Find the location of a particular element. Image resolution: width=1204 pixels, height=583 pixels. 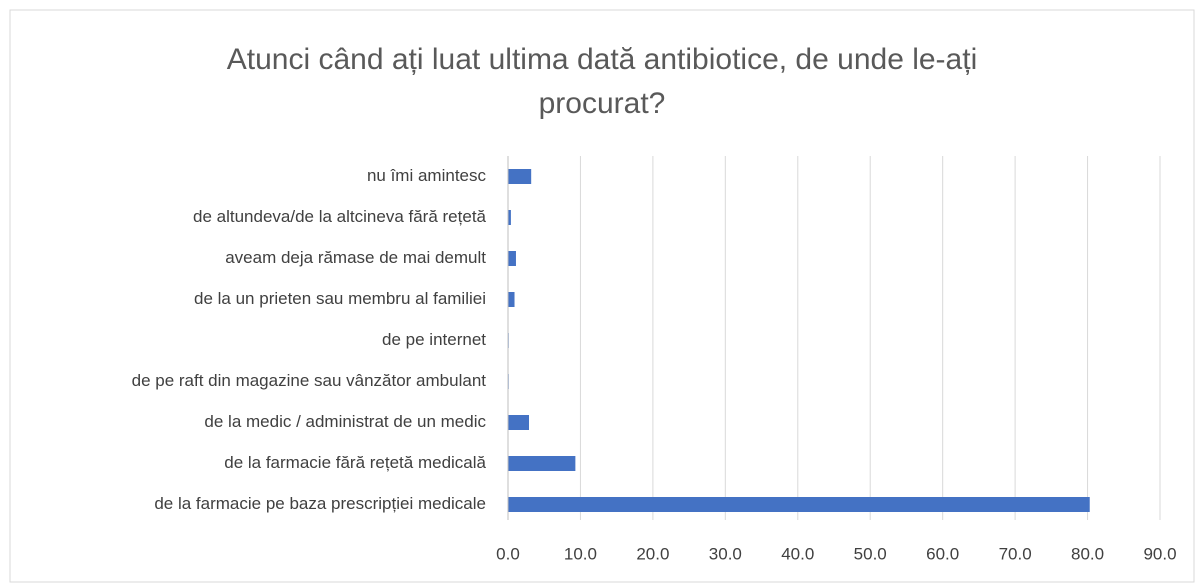

x-tick-label: 30.0 is located at coordinates (725, 553).